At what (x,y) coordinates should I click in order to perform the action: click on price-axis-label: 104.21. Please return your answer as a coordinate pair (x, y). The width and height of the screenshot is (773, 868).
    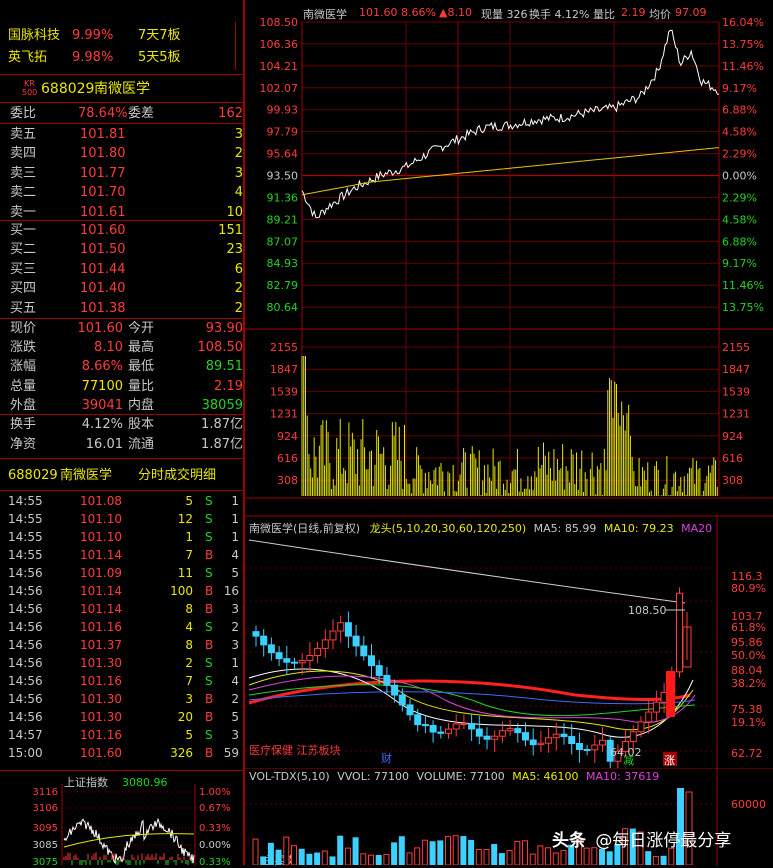
    Looking at the image, I should click on (279, 66).